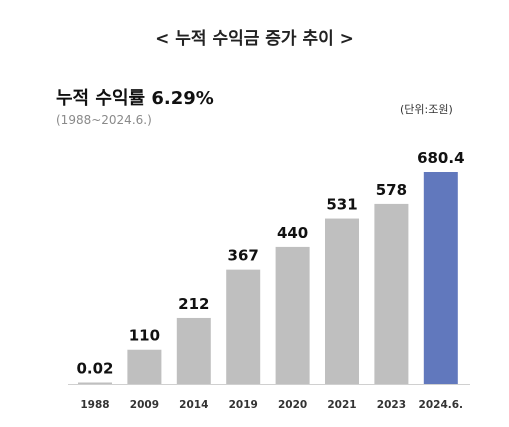 Image resolution: width=509 pixels, height=427 pixels. Describe the element at coordinates (440, 158) in the screenshot. I see `data-label-2024.6.: 680.4` at that location.